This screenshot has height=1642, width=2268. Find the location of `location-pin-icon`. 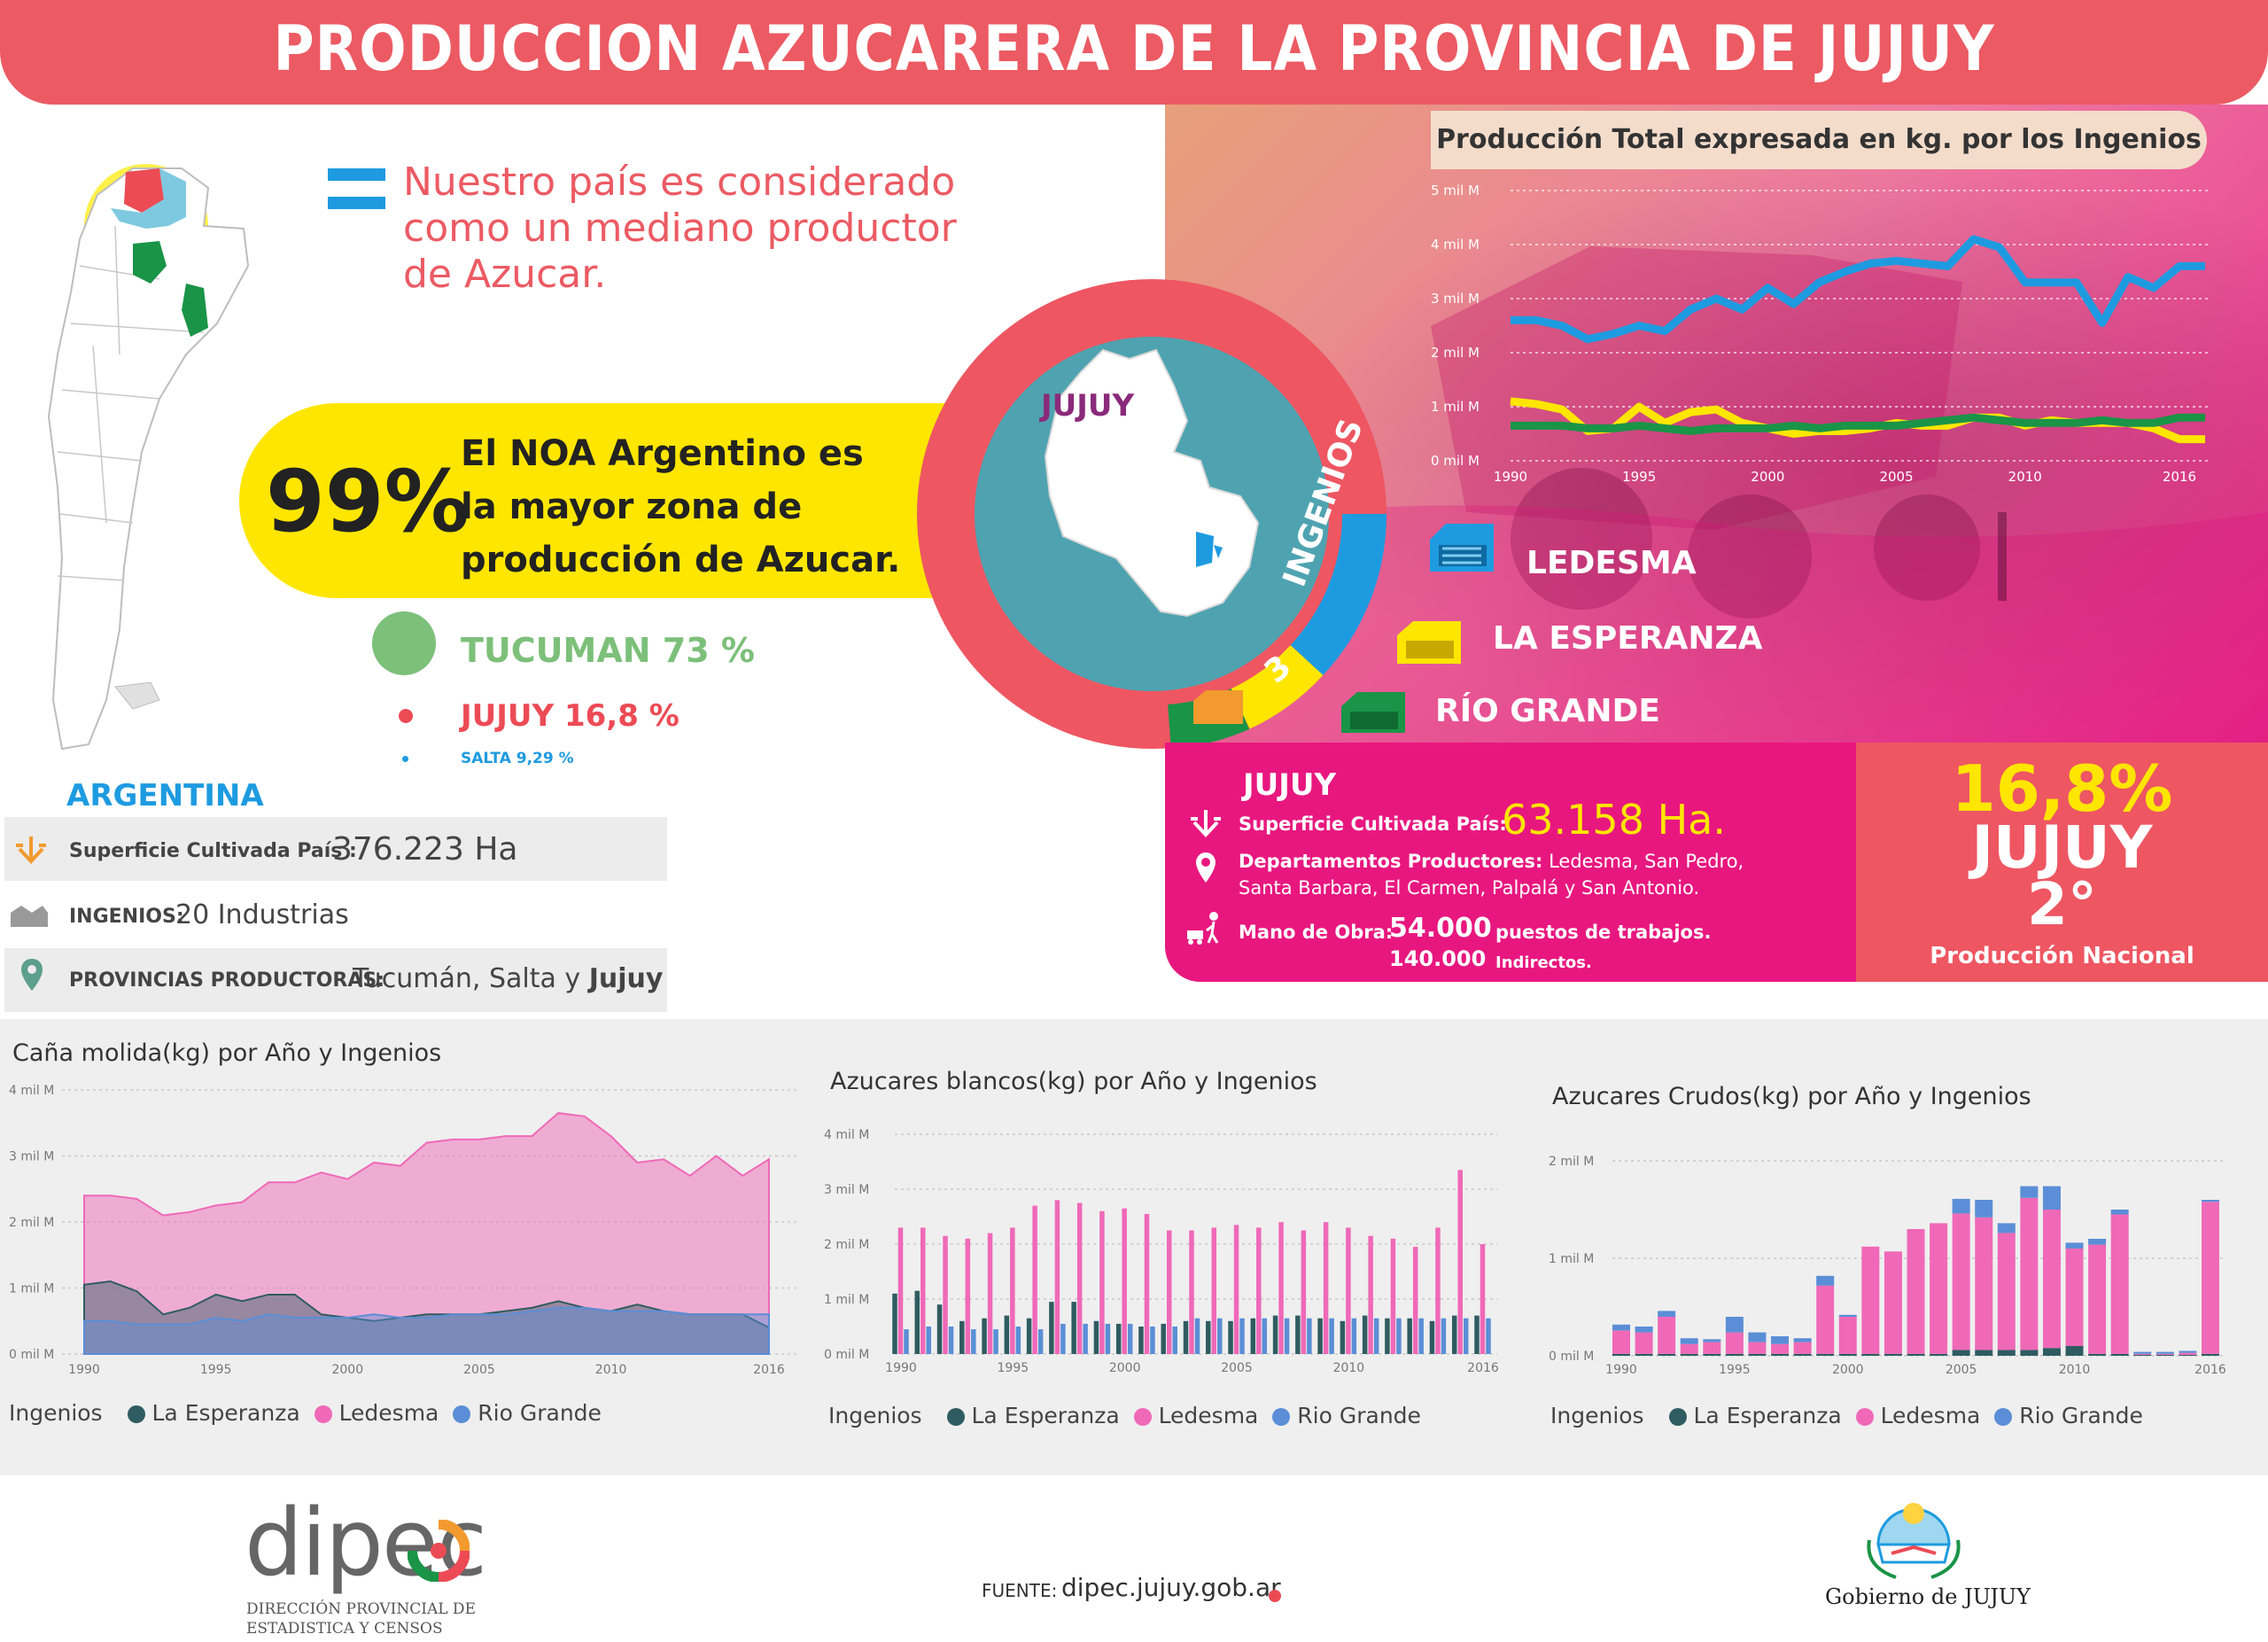

location-pin-icon is located at coordinates (32, 975).